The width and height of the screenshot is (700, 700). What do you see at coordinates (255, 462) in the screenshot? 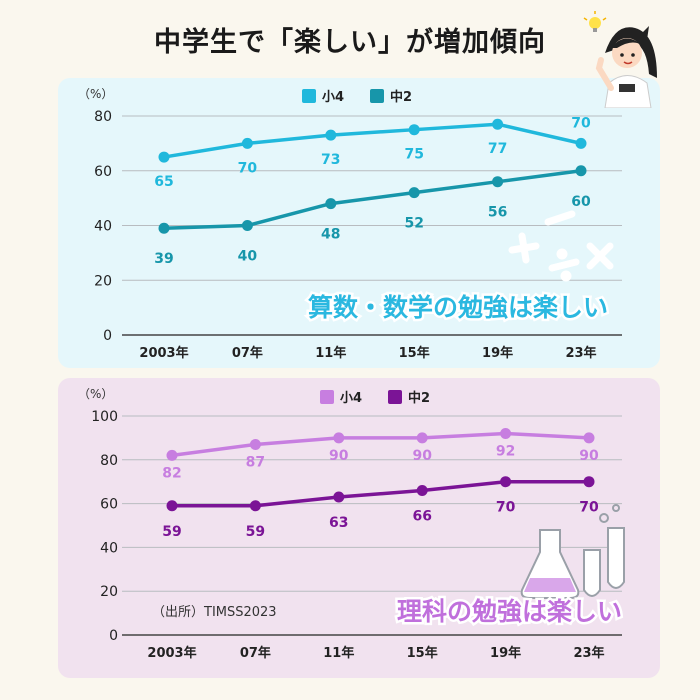
I see `data-label: 87` at bounding box center [255, 462].